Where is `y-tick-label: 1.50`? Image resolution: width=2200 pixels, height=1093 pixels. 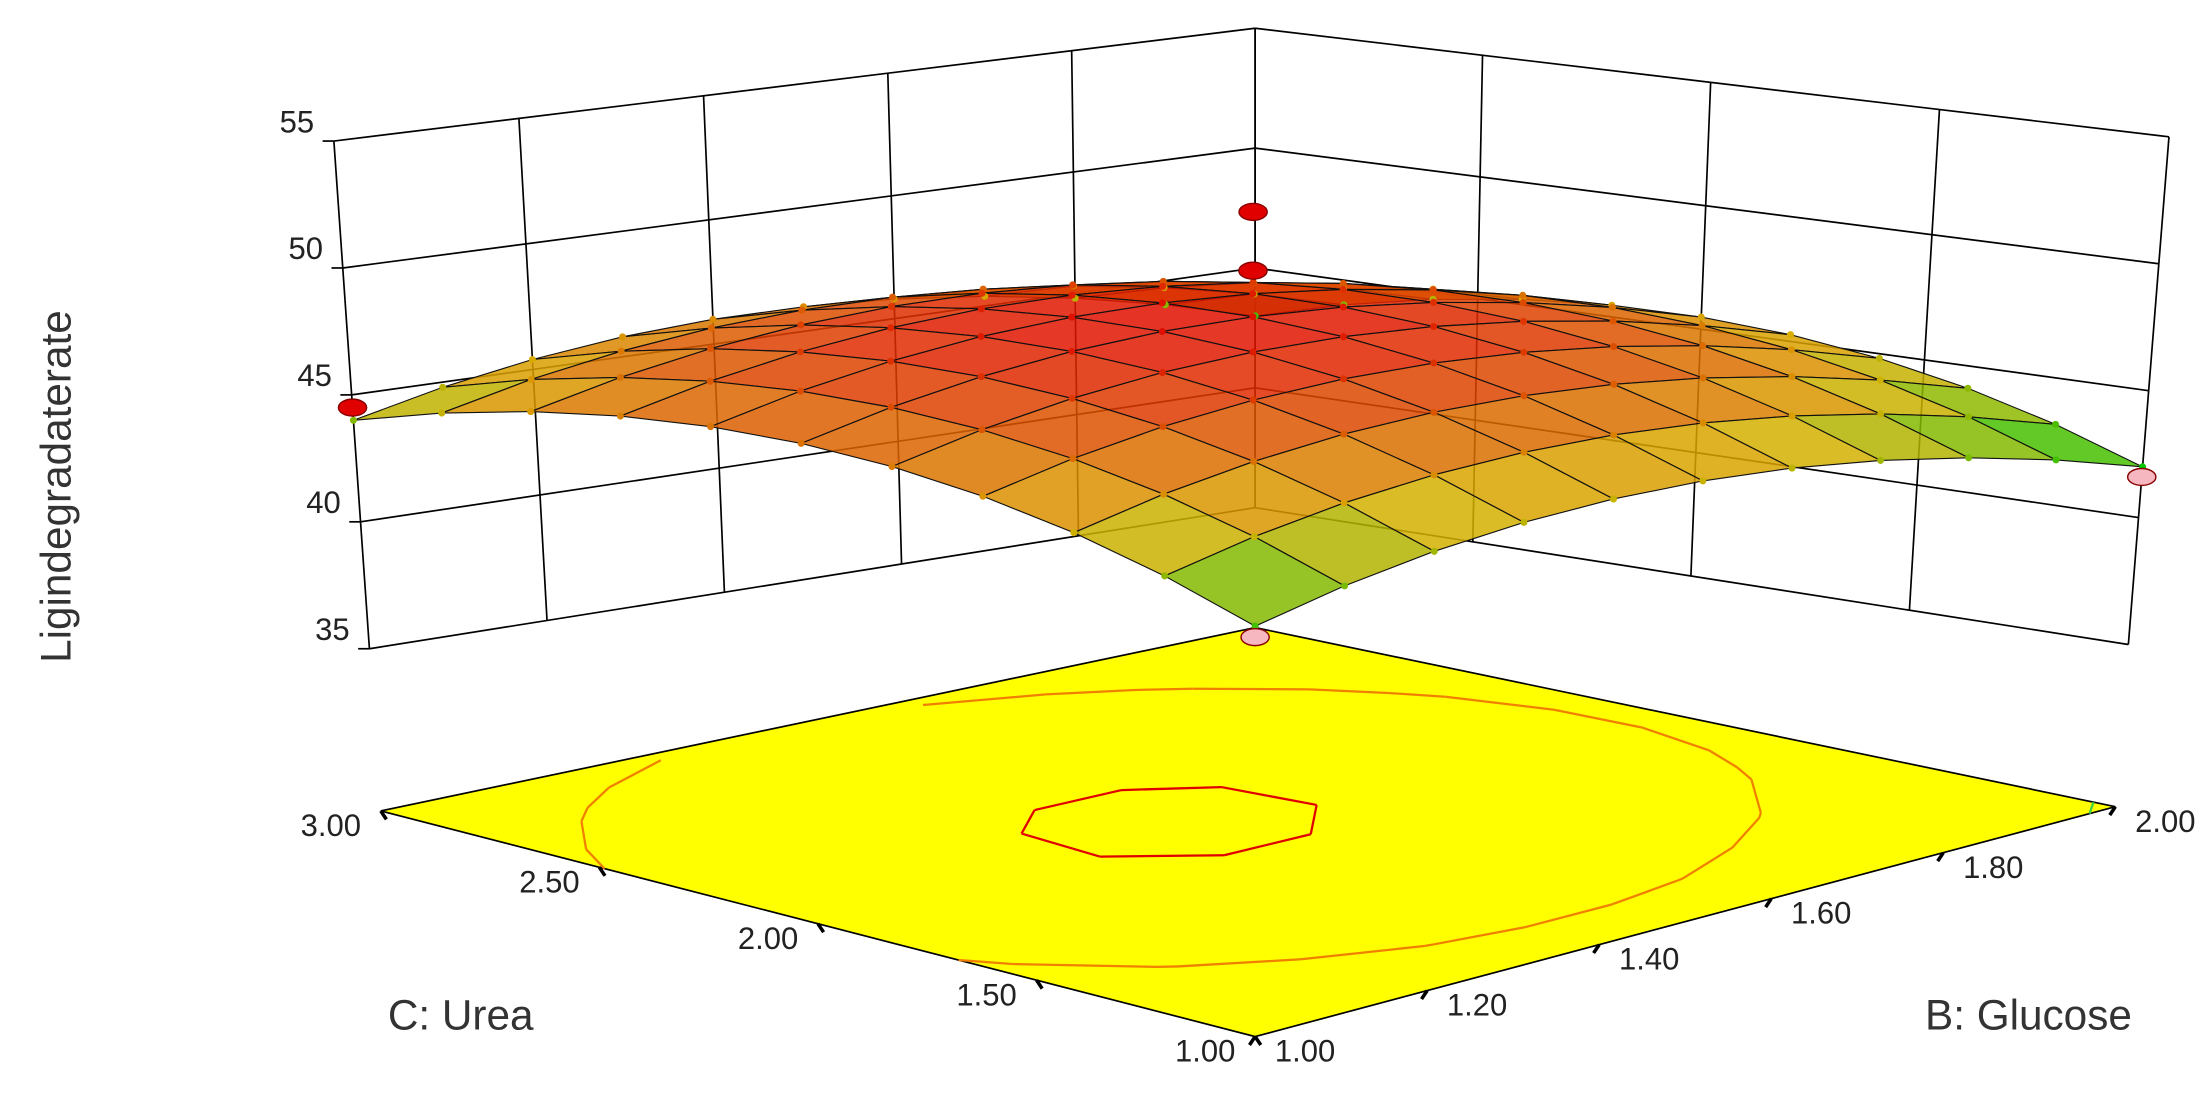
y-tick-label: 1.50 is located at coordinates (986, 994).